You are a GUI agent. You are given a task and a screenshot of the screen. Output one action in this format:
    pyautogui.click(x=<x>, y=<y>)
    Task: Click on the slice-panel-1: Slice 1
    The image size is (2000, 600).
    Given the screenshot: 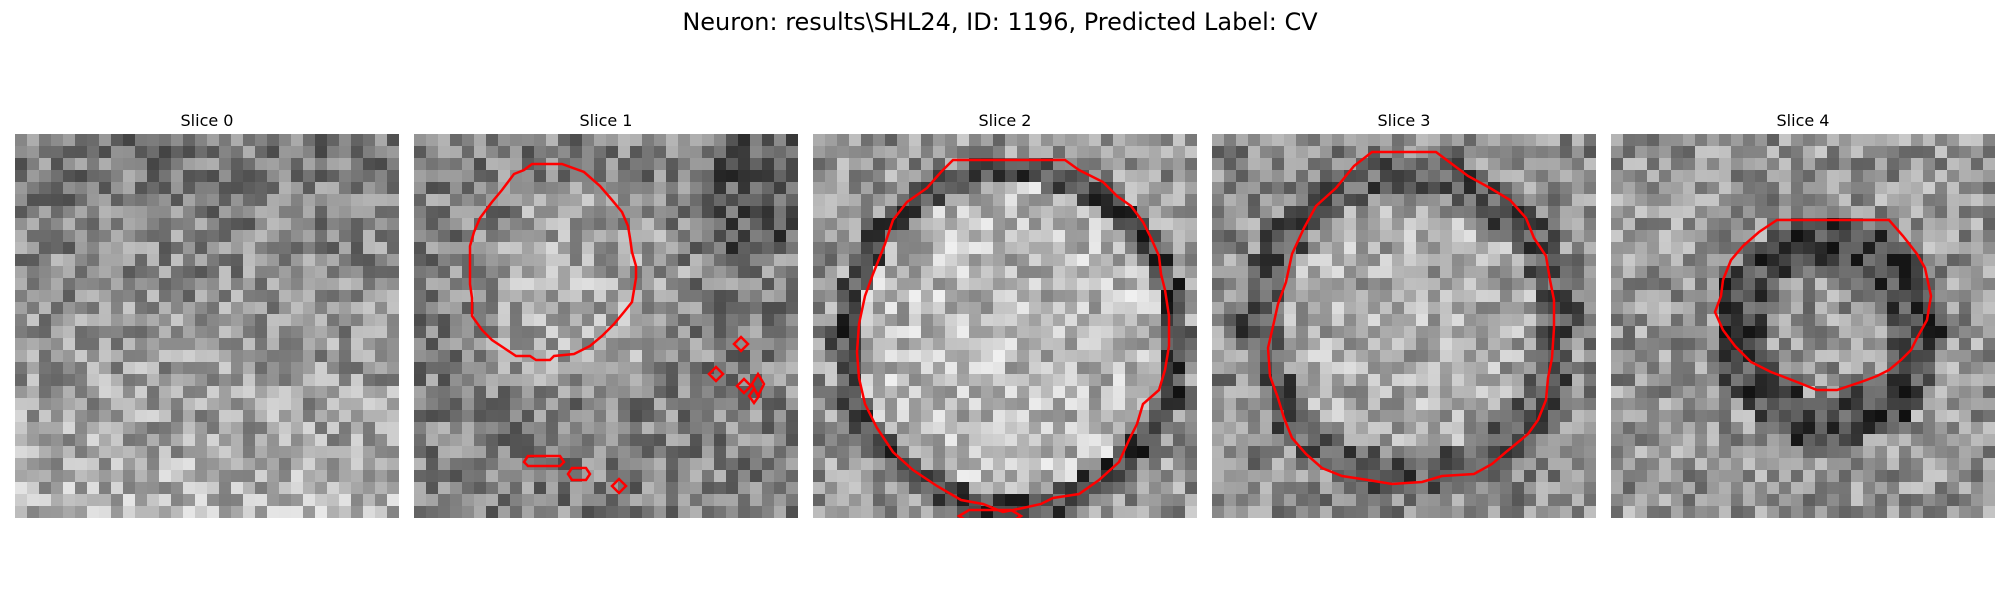 What is the action you would take?
    pyautogui.click(x=606, y=313)
    